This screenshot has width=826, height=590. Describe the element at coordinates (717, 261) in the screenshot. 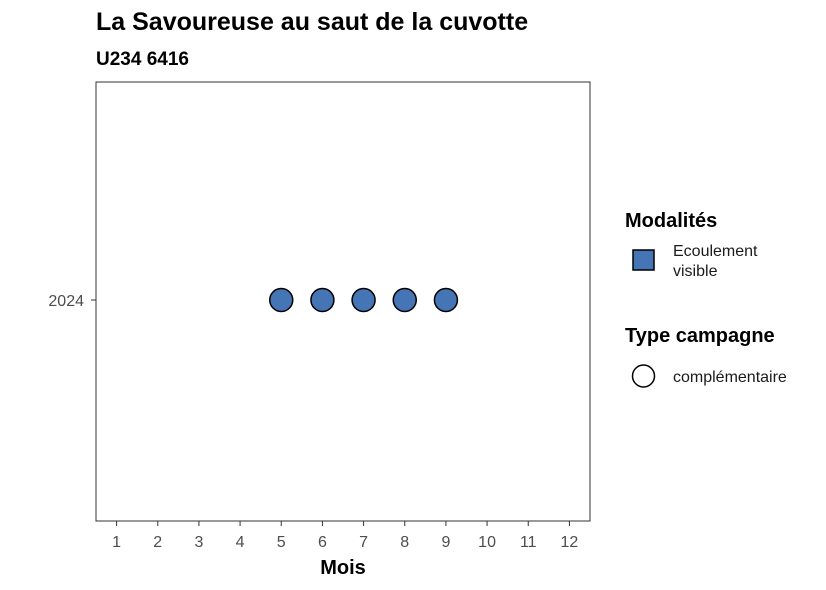

I see `legend-label-ecoulement-visible: Ecoulement visible` at that location.